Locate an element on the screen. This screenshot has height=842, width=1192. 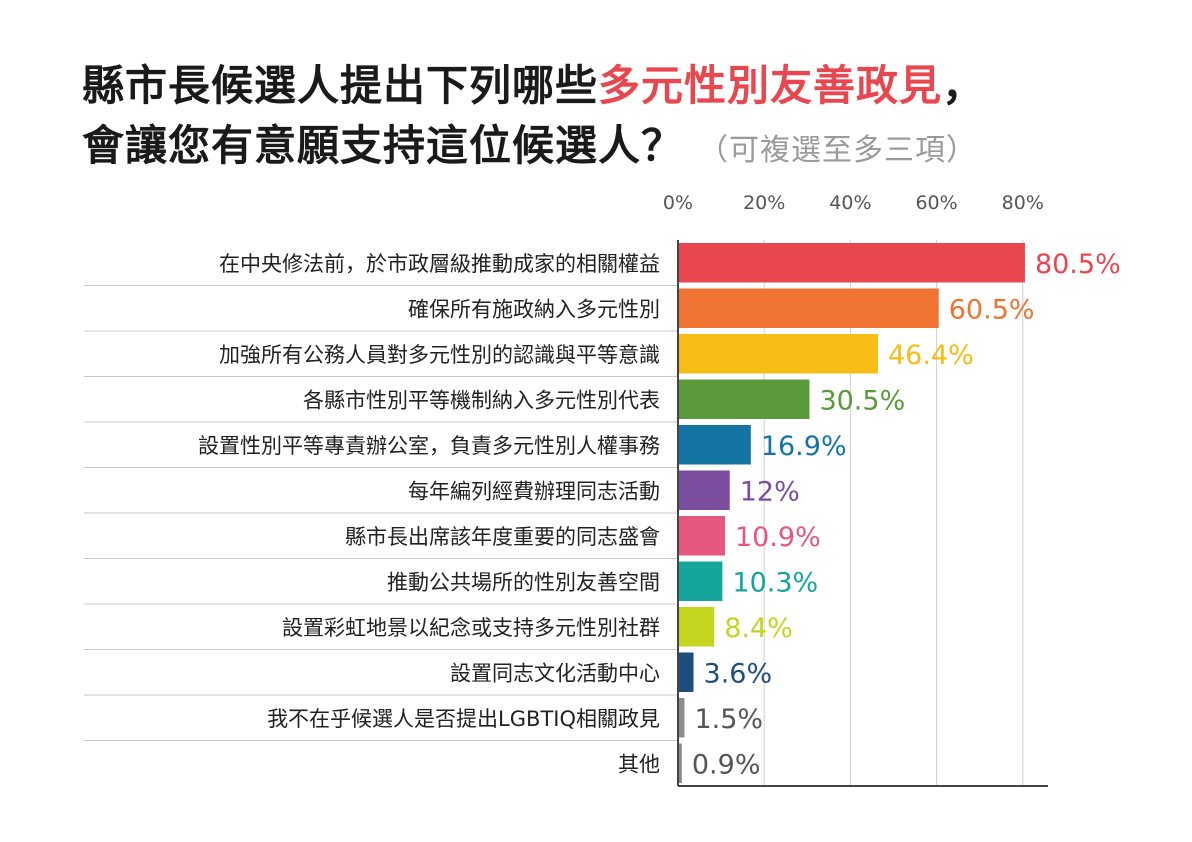
value-label: 30.5% is located at coordinates (862, 400).